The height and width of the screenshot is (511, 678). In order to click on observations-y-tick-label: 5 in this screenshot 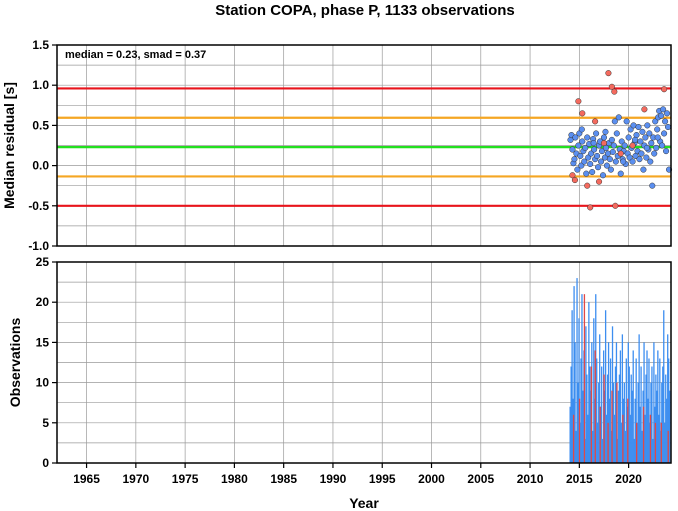, I will do `click(45, 423)`.